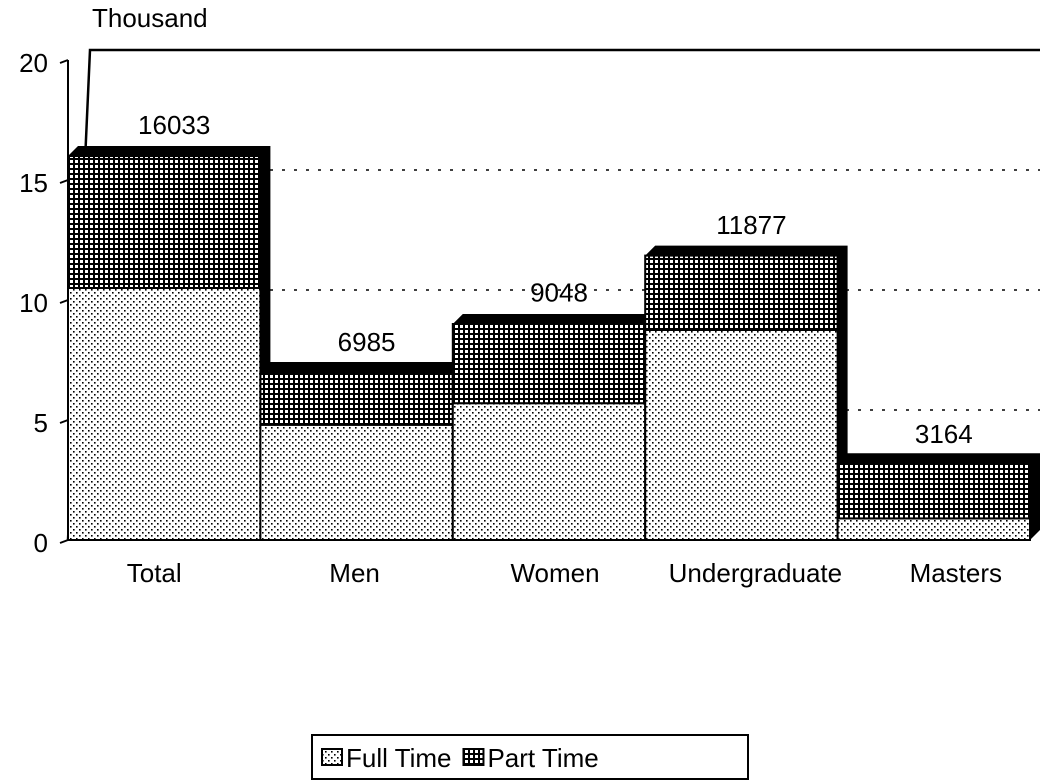 Image resolution: width=1040 pixels, height=784 pixels. I want to click on x-tick-label: Women, so click(554, 573).